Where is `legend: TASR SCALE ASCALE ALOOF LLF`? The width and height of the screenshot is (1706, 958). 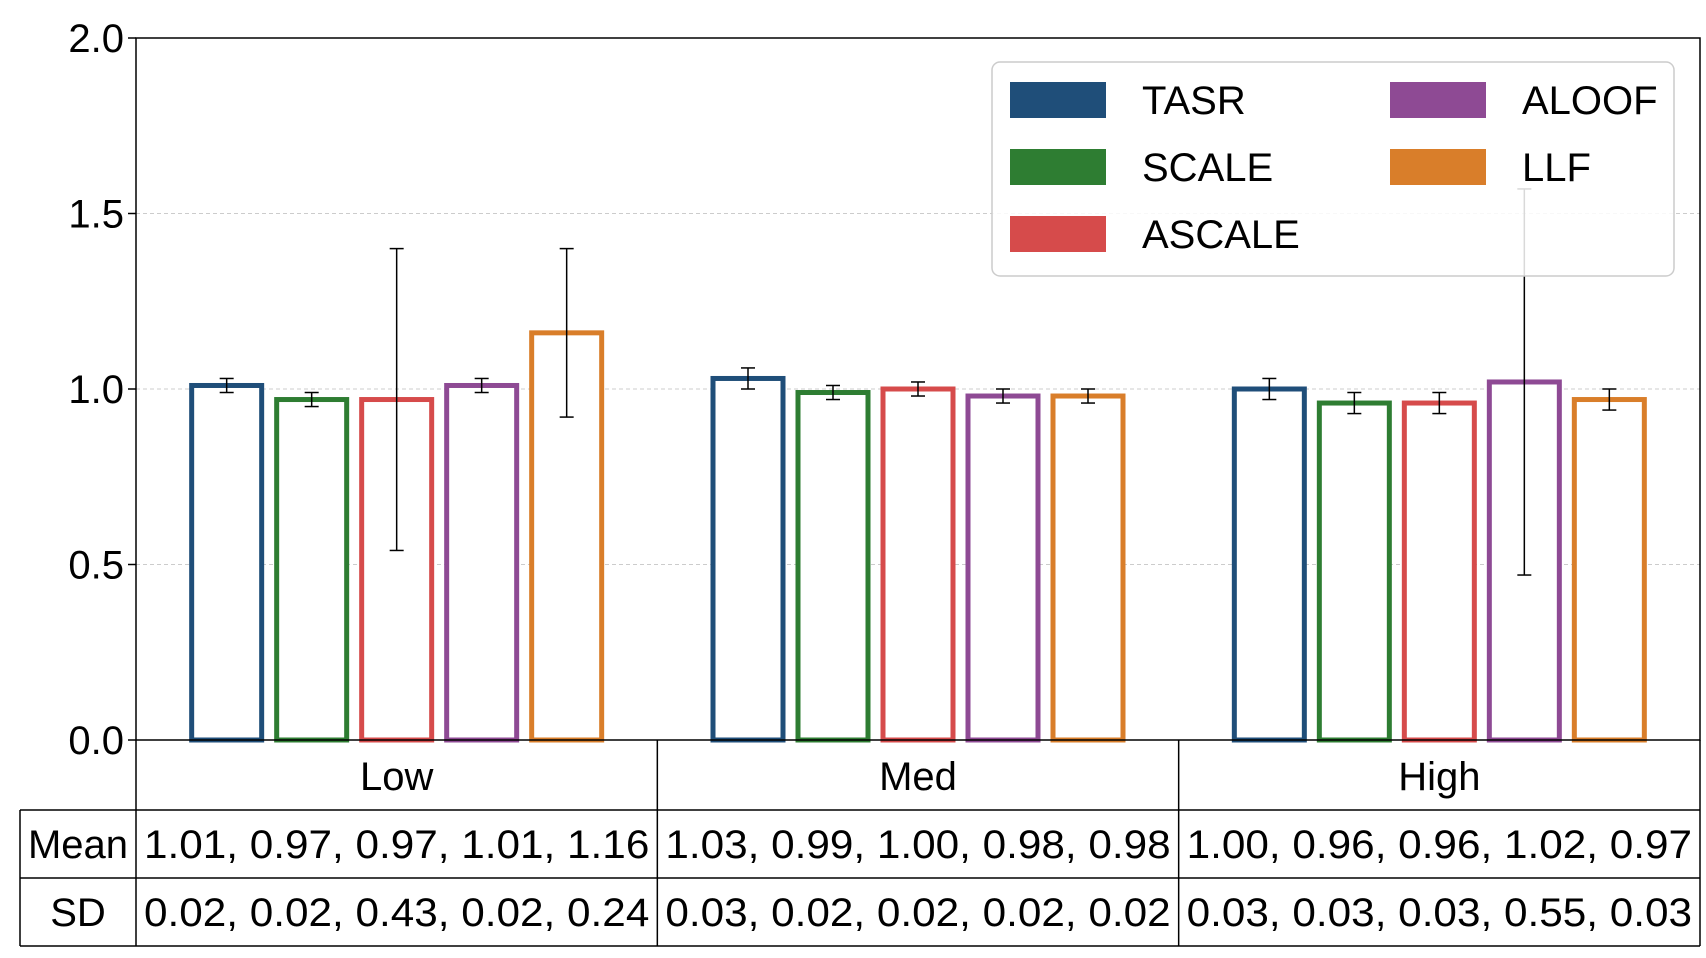 legend: TASR SCALE ASCALE ALOOF LLF is located at coordinates (1333, 169).